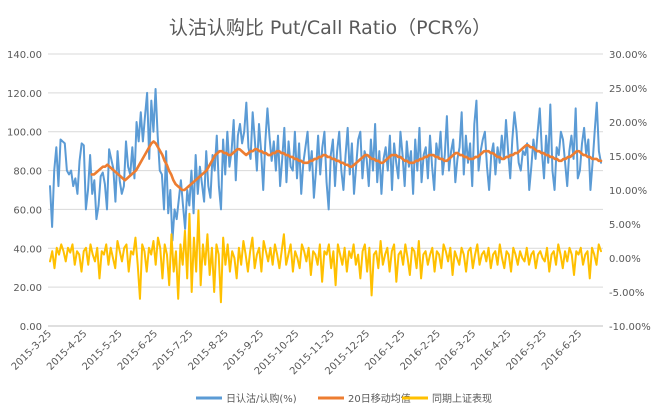 This screenshot has width=660, height=420. I want to click on right-tick-label: -5.00%, so click(626, 293).